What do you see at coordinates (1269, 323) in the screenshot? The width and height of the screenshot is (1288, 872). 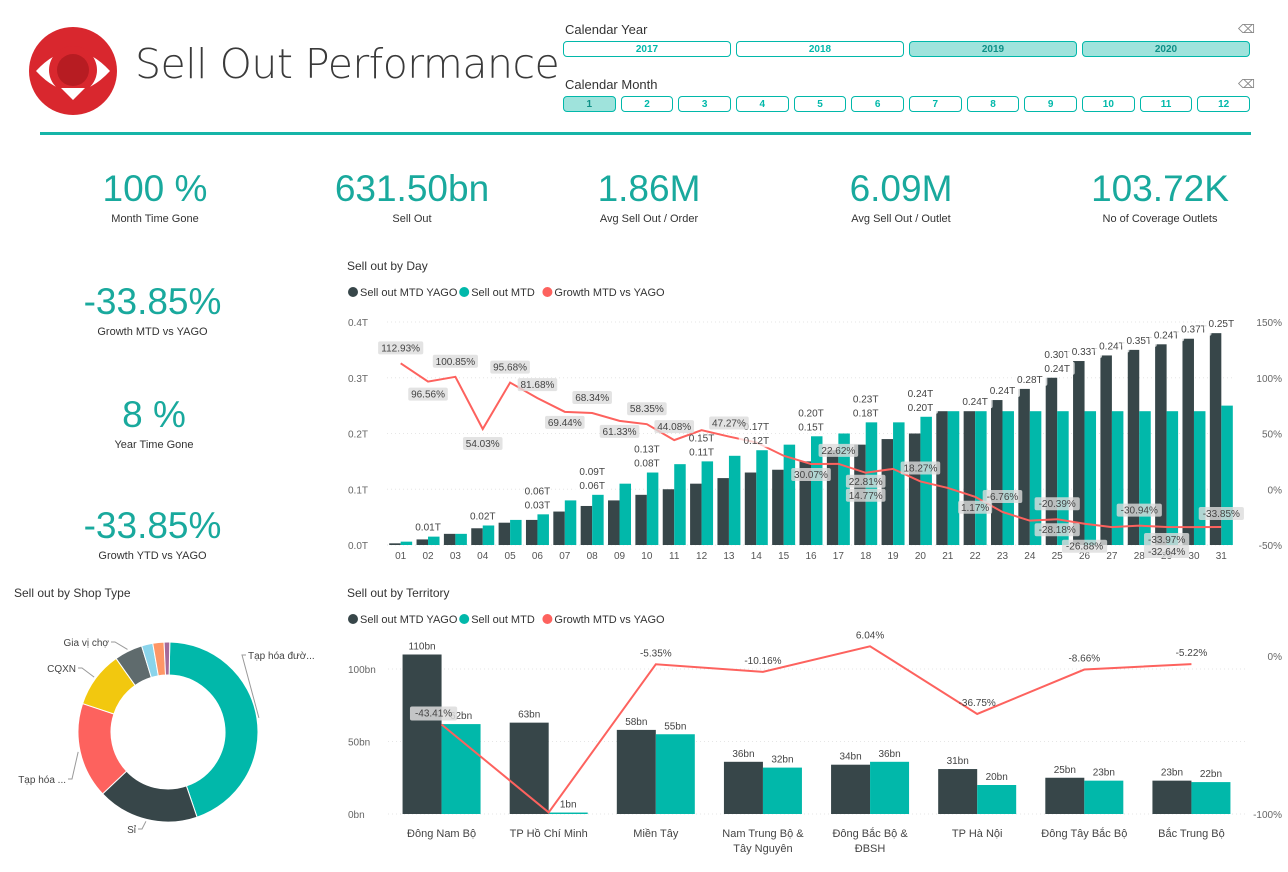 I see `y2-tick-label: 150%` at bounding box center [1269, 323].